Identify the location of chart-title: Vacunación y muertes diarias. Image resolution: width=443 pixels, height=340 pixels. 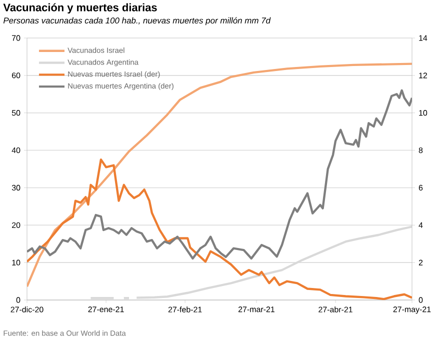
(80, 8).